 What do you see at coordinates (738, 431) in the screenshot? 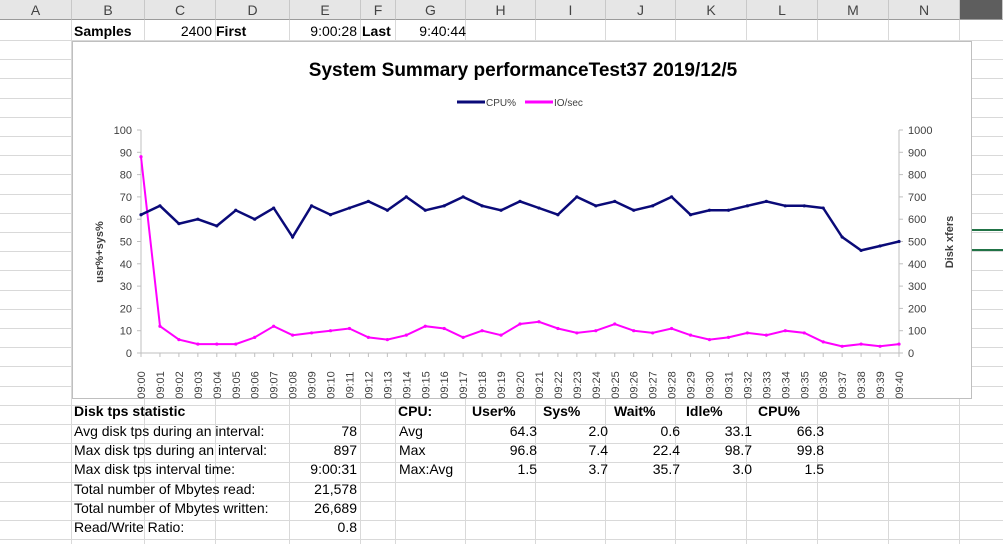
I see `cpu-cell: 33.1` at bounding box center [738, 431].